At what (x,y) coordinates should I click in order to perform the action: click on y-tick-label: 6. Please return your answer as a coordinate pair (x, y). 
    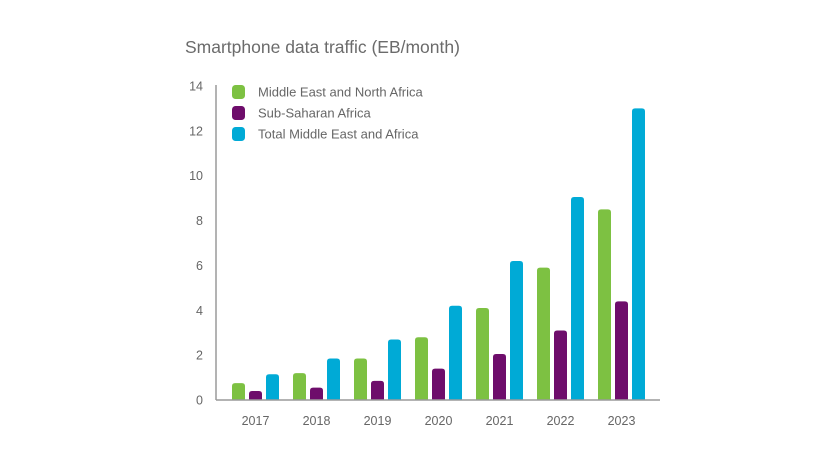
    Looking at the image, I should click on (199, 266).